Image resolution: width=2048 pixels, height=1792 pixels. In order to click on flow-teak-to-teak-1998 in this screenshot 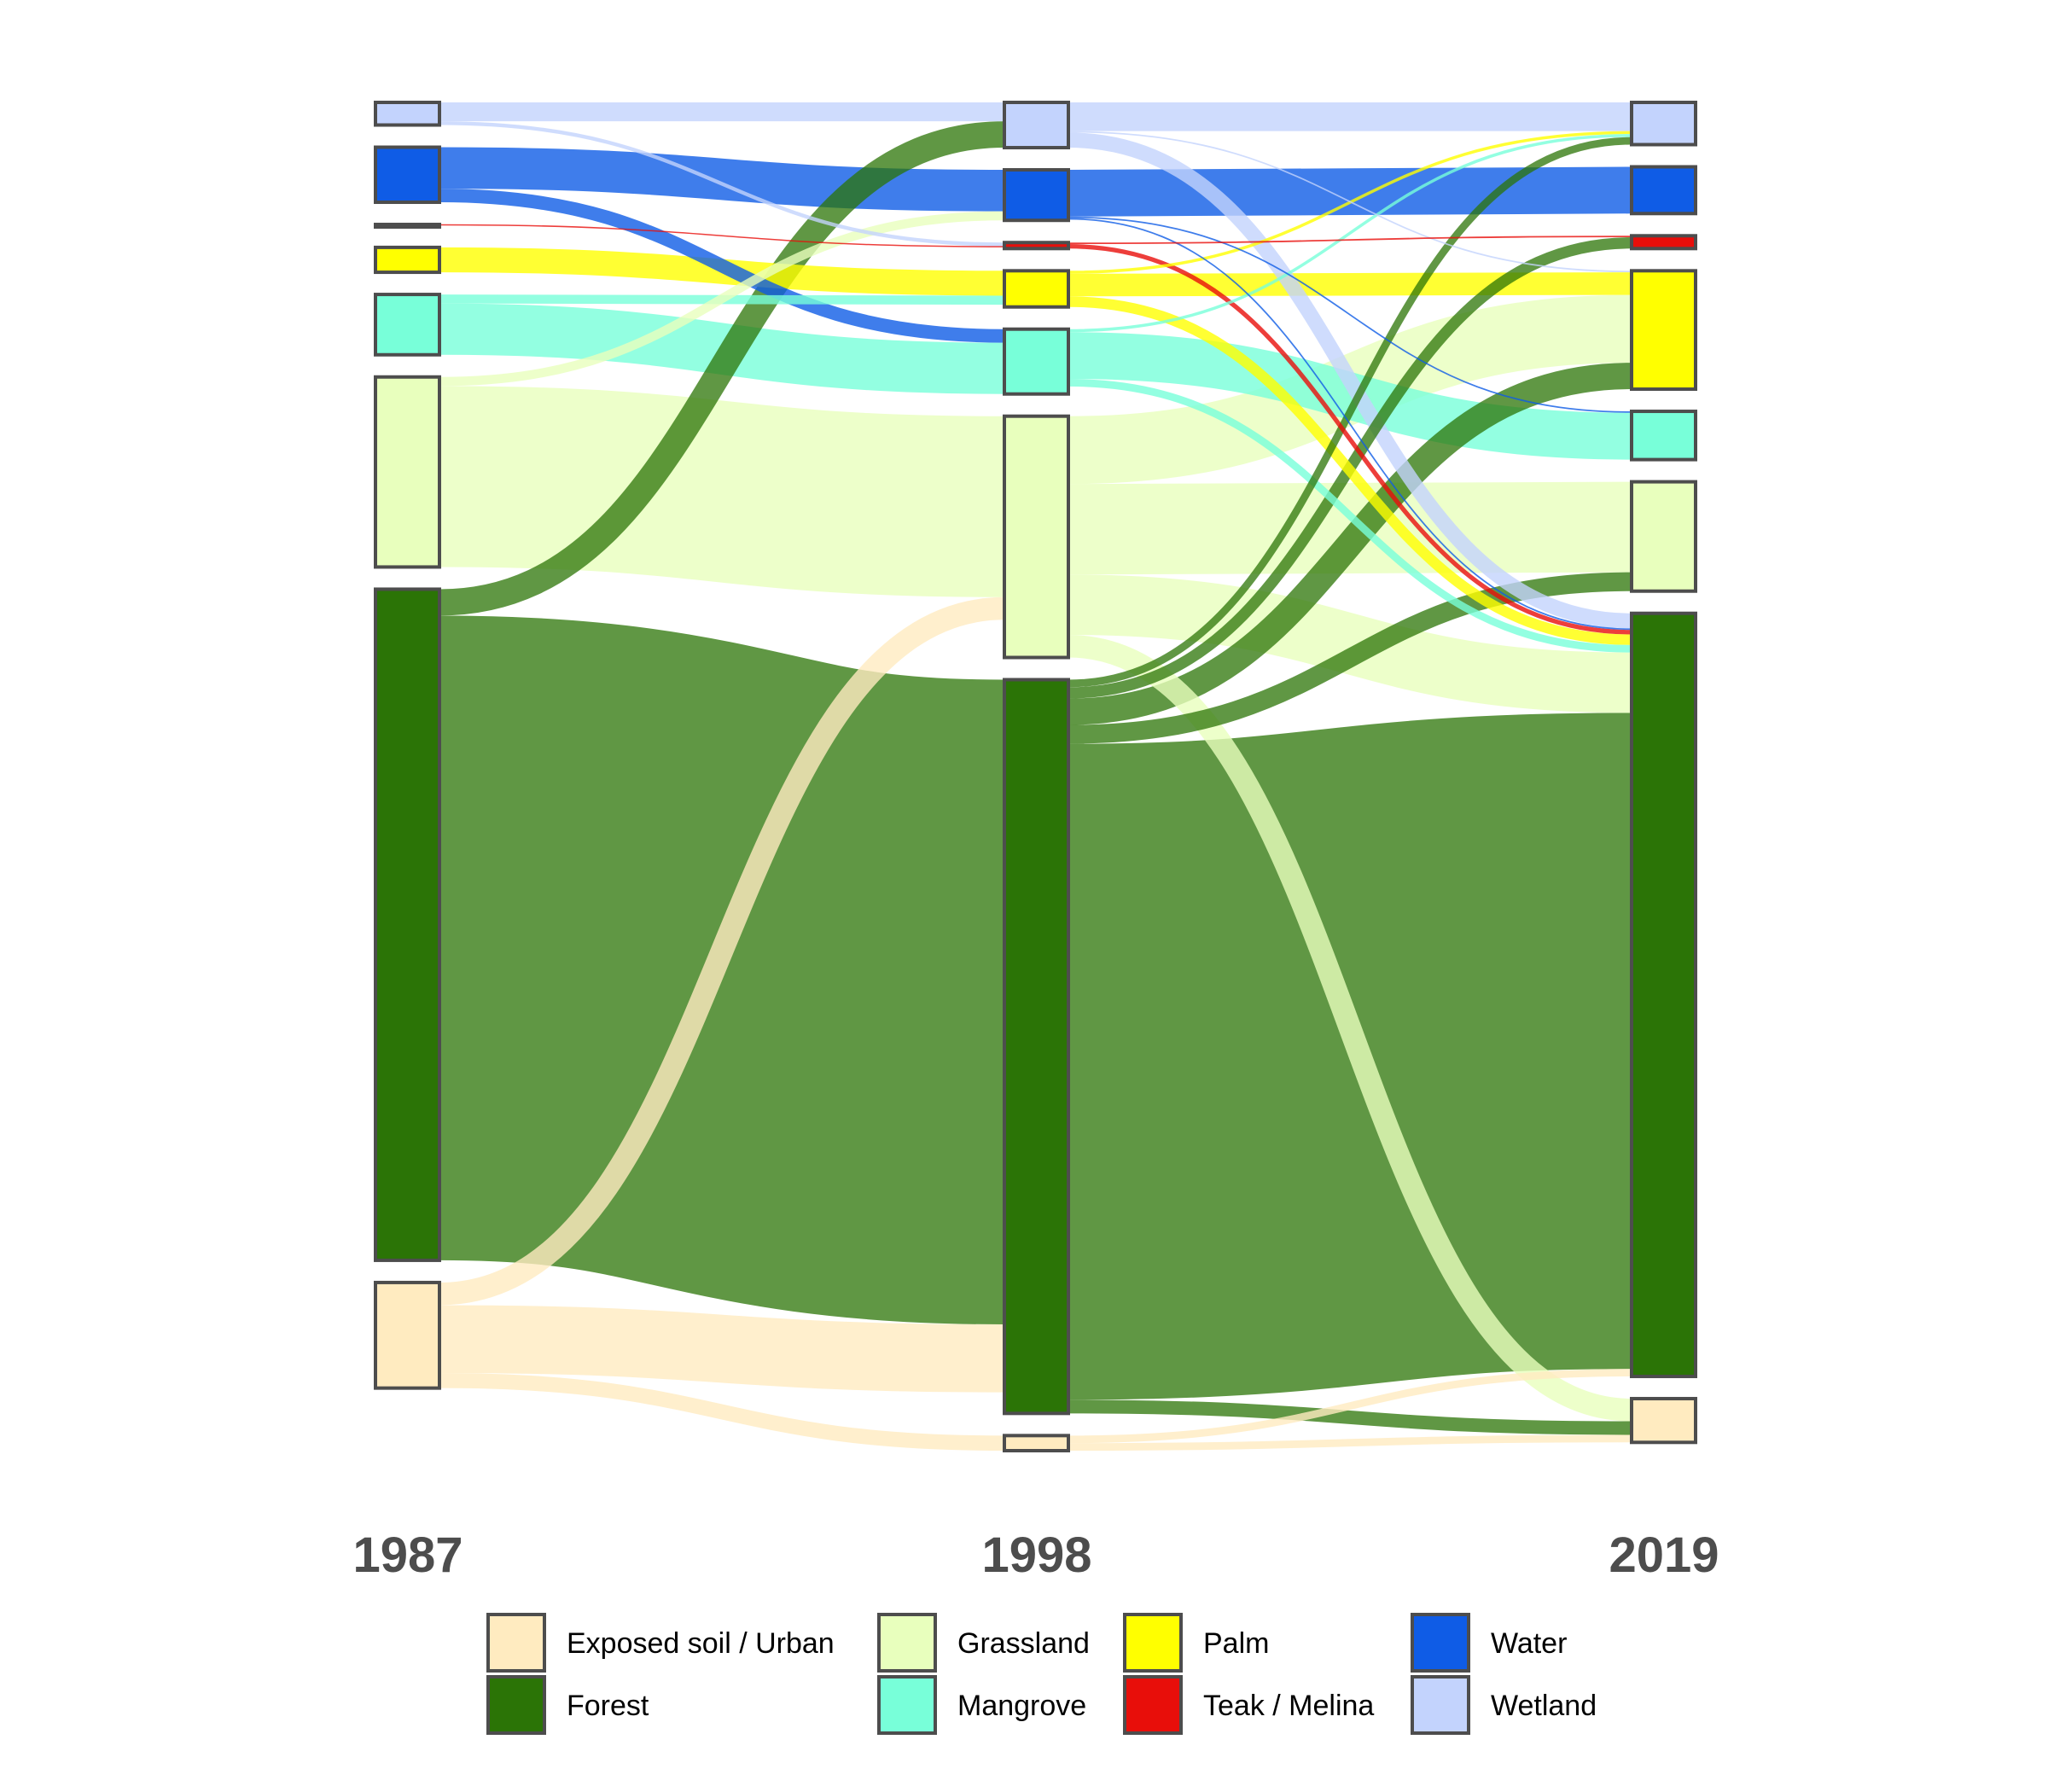, I will do `click(1350, 240)`.